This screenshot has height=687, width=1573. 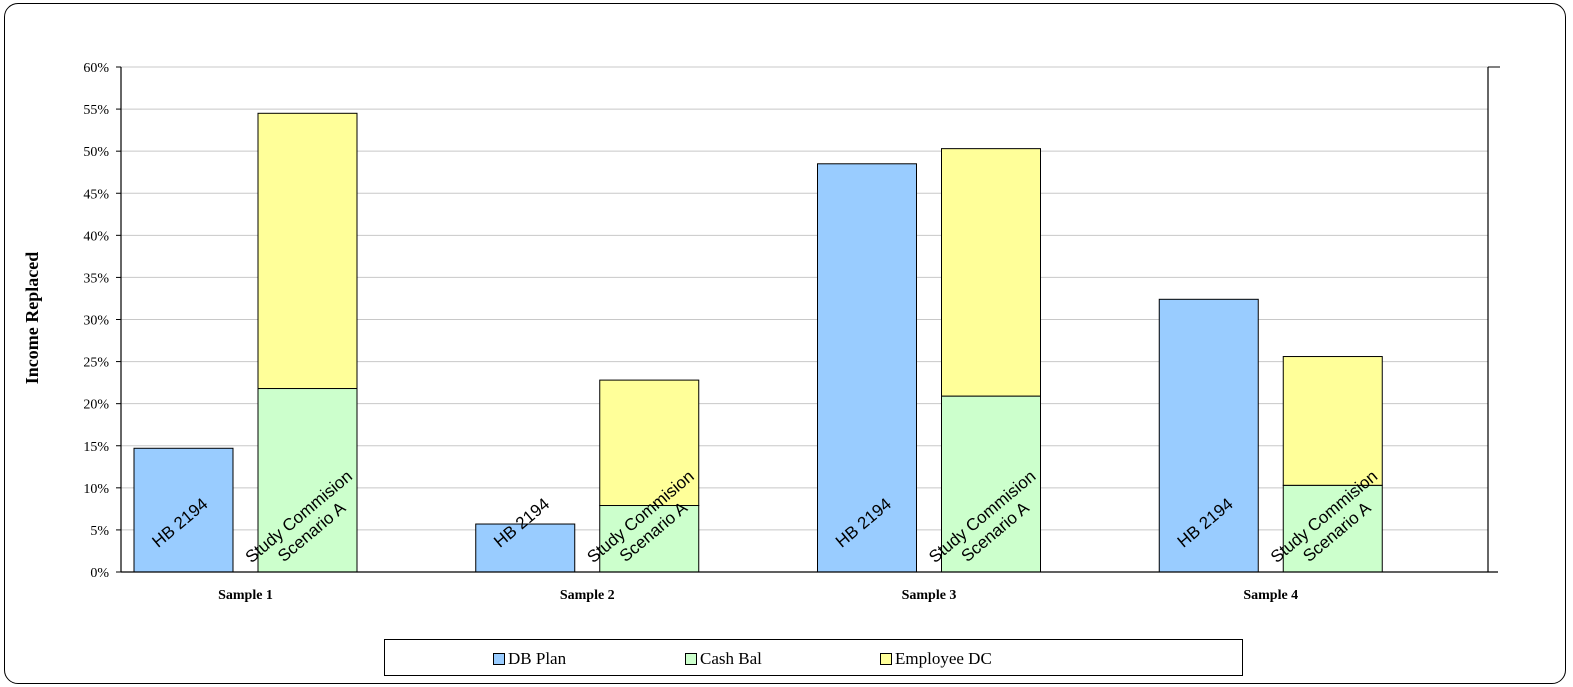 I want to click on legend-label-cash-bal: Cash Bal, so click(x=731, y=658).